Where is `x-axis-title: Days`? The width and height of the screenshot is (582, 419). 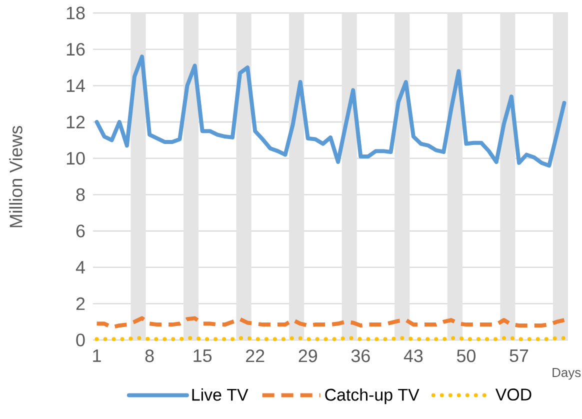
x-axis-title: Days is located at coordinates (566, 374).